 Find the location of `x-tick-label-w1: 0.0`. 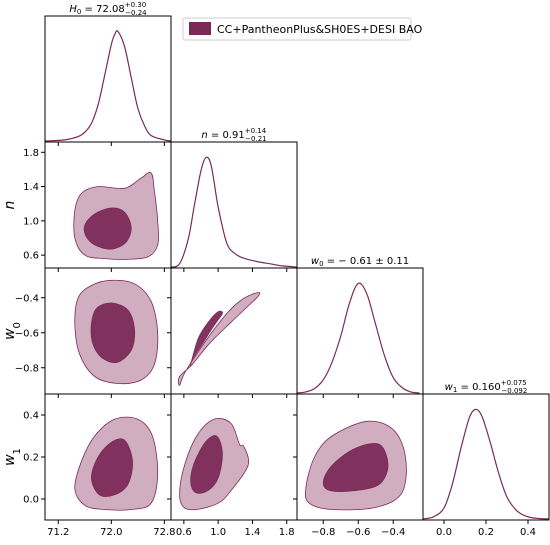

x-tick-label-w1: 0.0 is located at coordinates (444, 532).